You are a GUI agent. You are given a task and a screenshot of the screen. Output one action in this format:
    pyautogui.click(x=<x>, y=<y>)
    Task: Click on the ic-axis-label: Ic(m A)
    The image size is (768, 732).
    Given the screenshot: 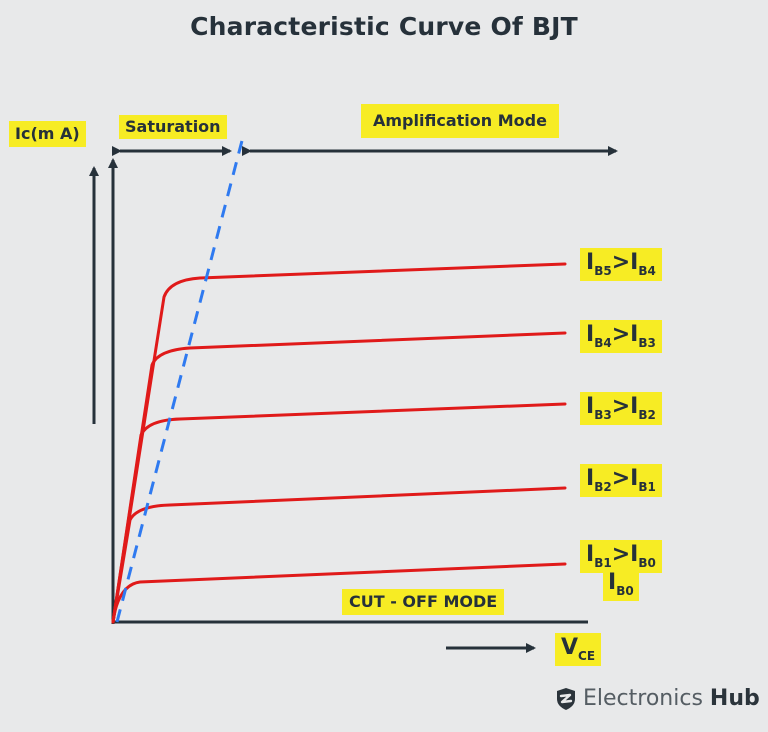 What is the action you would take?
    pyautogui.click(x=47, y=134)
    